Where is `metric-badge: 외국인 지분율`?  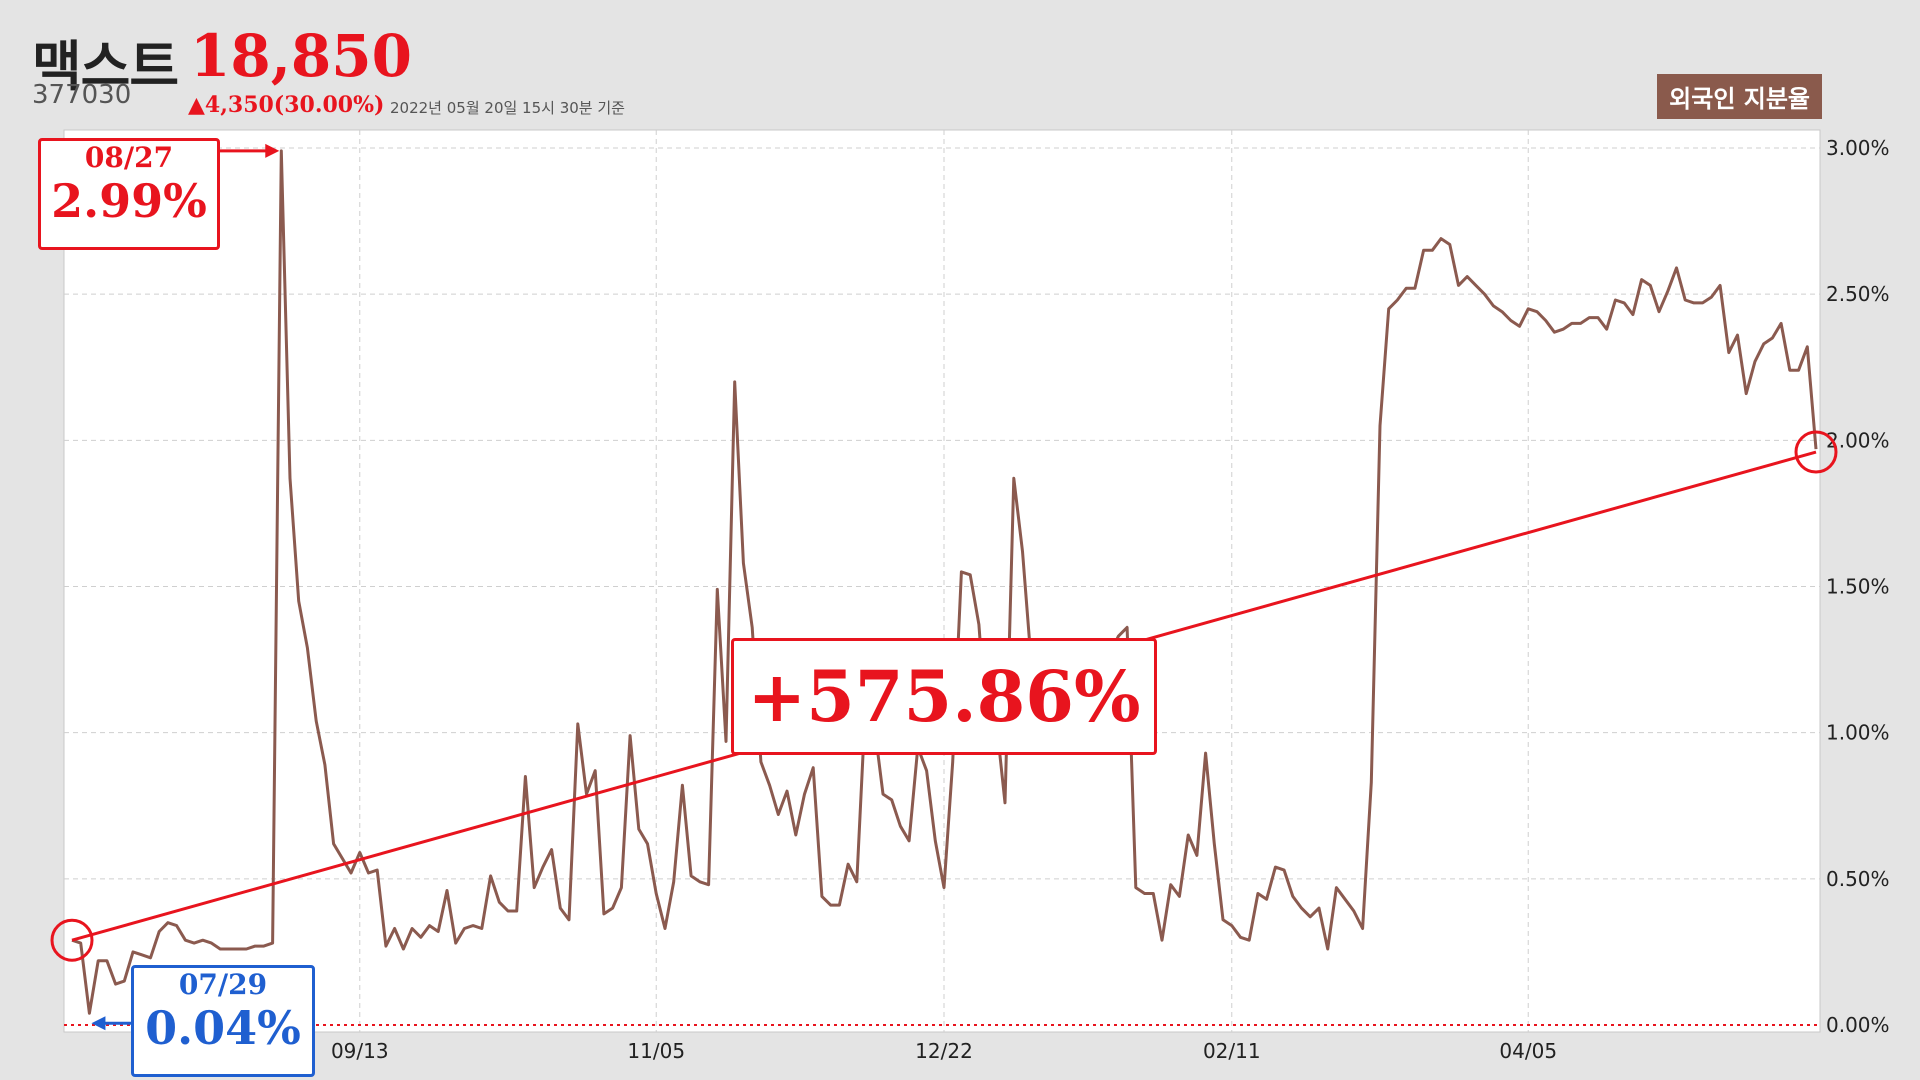
metric-badge: 외국인 지분율 is located at coordinates (1739, 96).